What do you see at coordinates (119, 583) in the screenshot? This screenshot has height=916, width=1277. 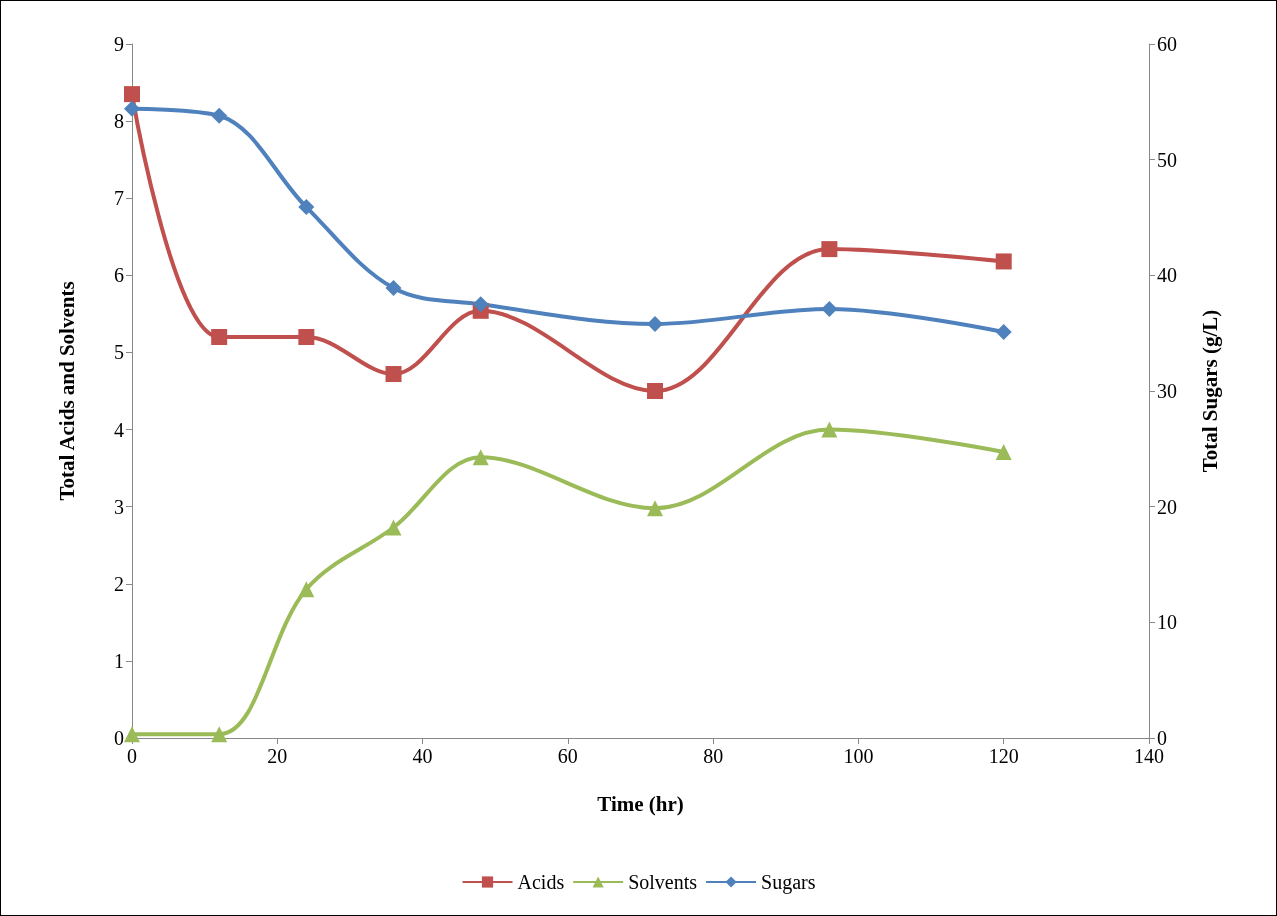 I see `y-tick-label: 2` at bounding box center [119, 583].